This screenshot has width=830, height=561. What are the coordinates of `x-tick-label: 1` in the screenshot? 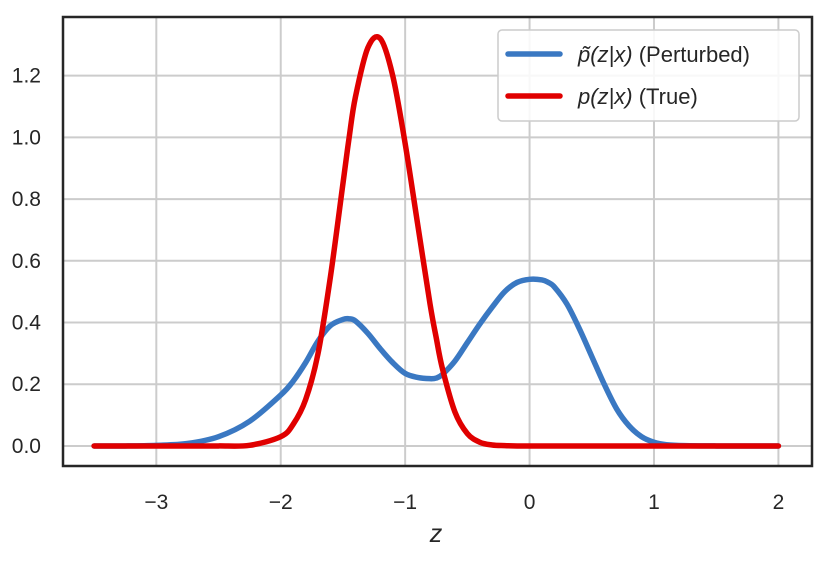 It's located at (654, 502).